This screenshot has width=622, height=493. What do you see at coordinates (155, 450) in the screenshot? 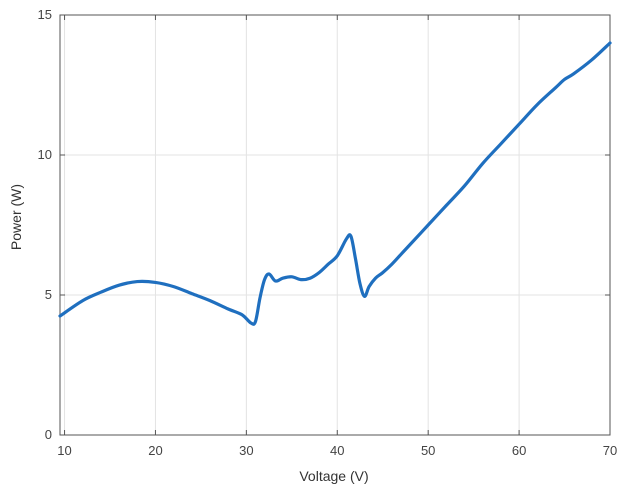
I see `x-tick-label: 20` at bounding box center [155, 450].